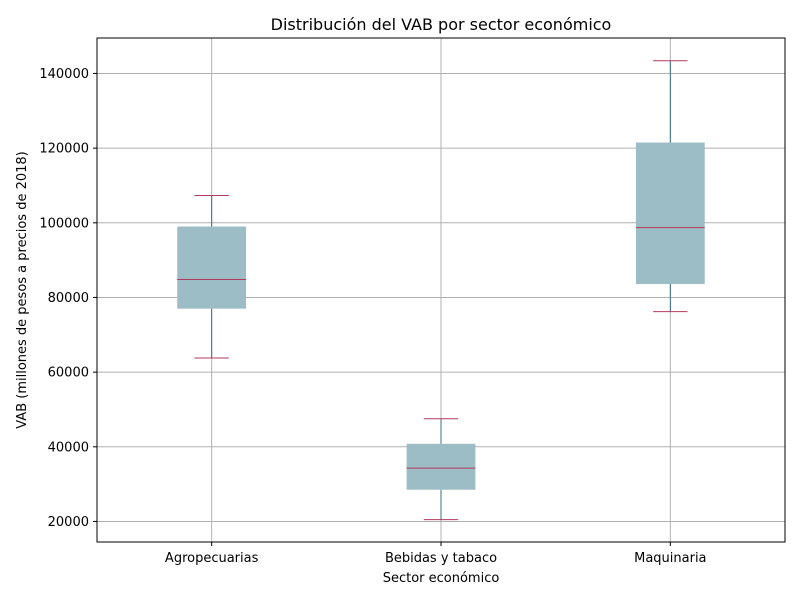 This screenshot has height=600, width=800. What do you see at coordinates (68, 373) in the screenshot?
I see `y-tick-label: 60000` at bounding box center [68, 373].